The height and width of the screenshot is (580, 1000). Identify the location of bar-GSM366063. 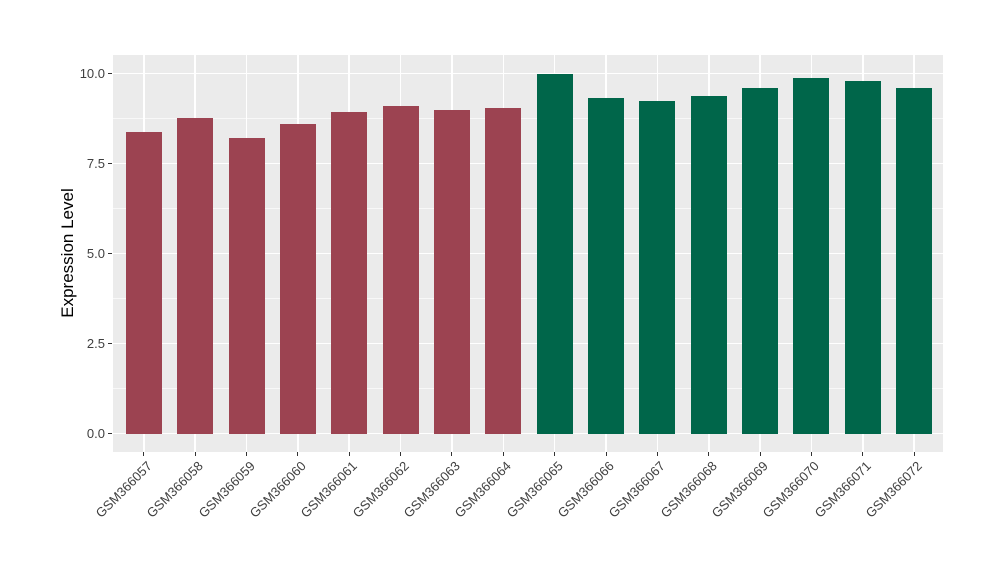
(451, 272).